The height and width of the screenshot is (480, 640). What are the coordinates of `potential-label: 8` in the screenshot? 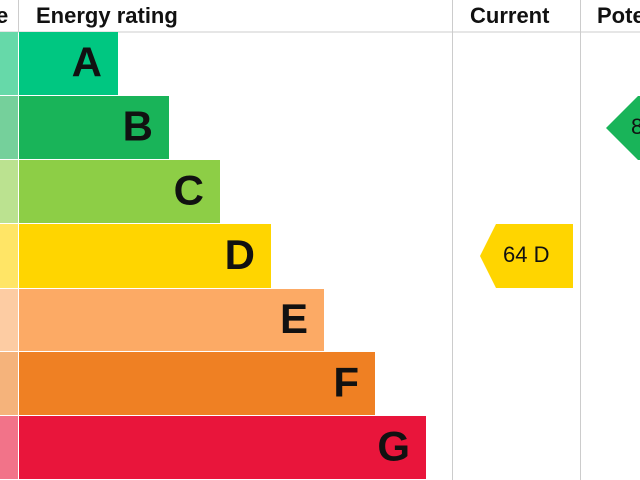 It's located at (635, 126).